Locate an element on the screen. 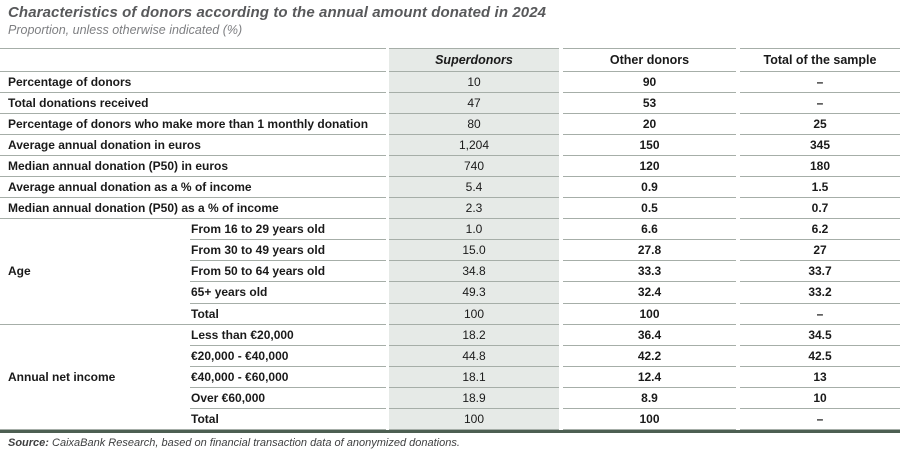 Image resolution: width=900 pixels, height=462 pixels. cell-other-donors: 6.6 is located at coordinates (649, 230).